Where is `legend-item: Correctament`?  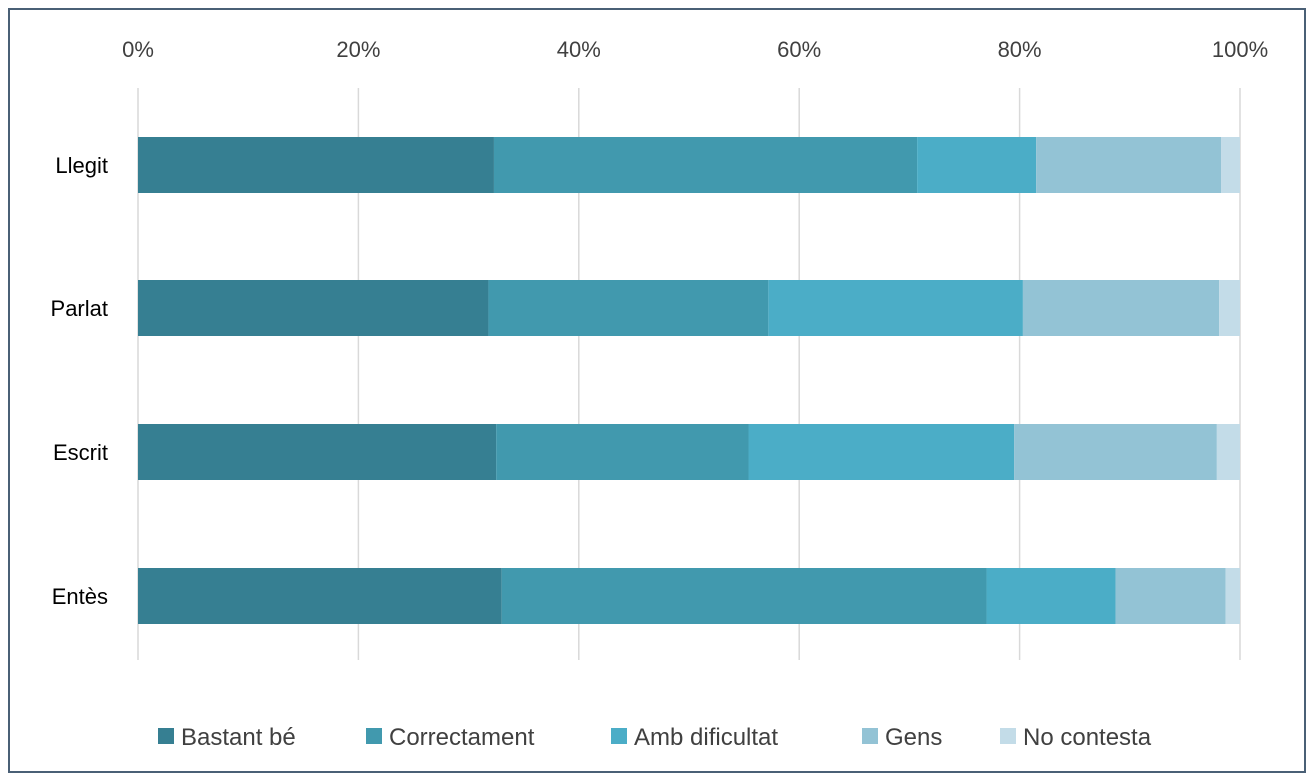
legend-item: Correctament is located at coordinates (450, 737).